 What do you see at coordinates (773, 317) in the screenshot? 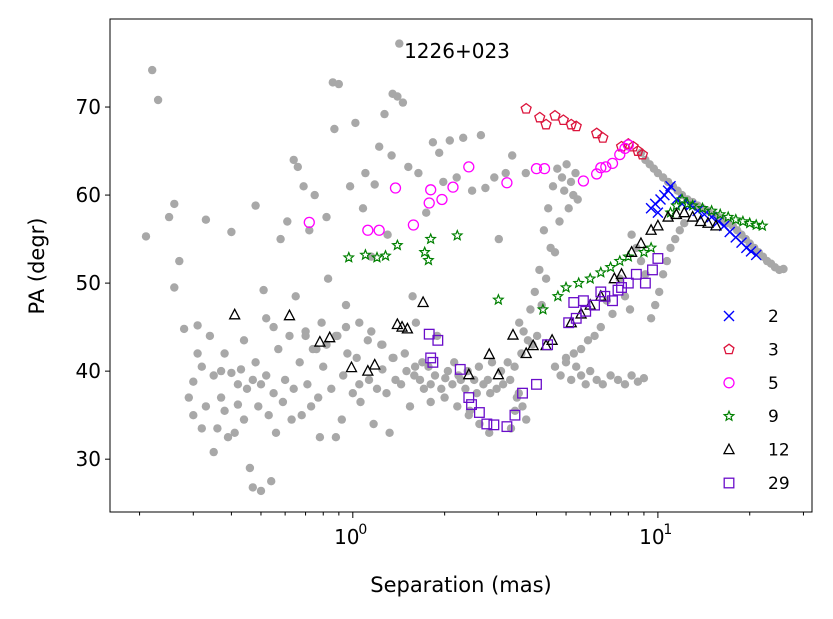
I see `legend-label-2: 2` at bounding box center [773, 317].